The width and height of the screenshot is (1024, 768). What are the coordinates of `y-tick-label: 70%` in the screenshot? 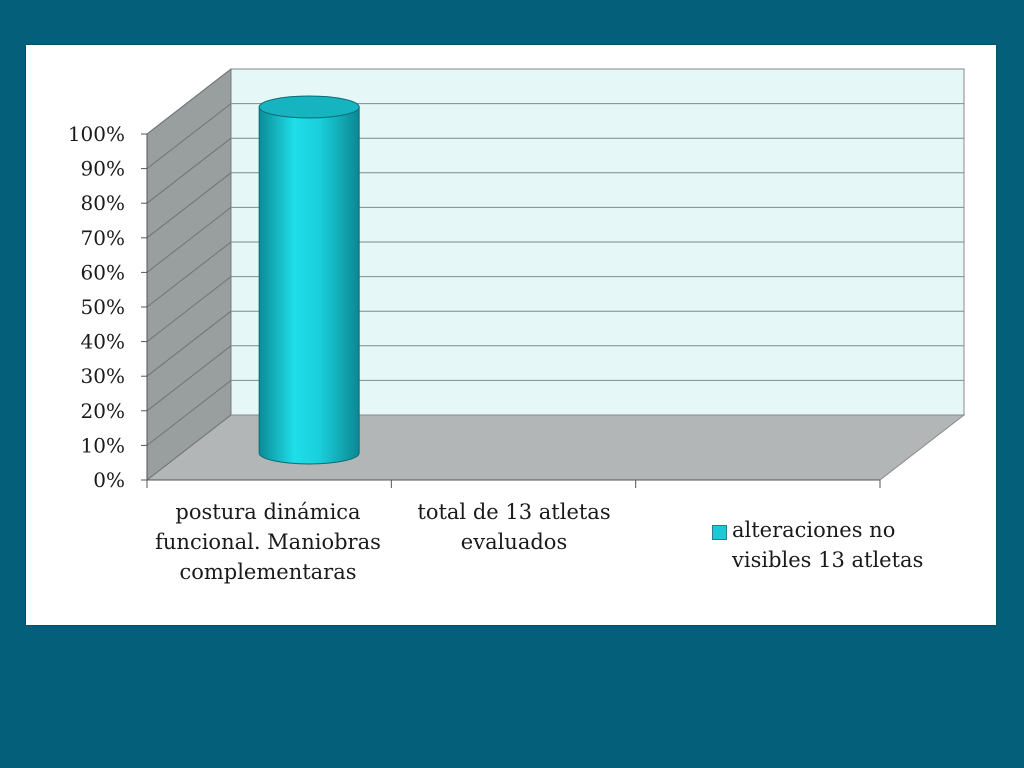 It's located at (103, 238).